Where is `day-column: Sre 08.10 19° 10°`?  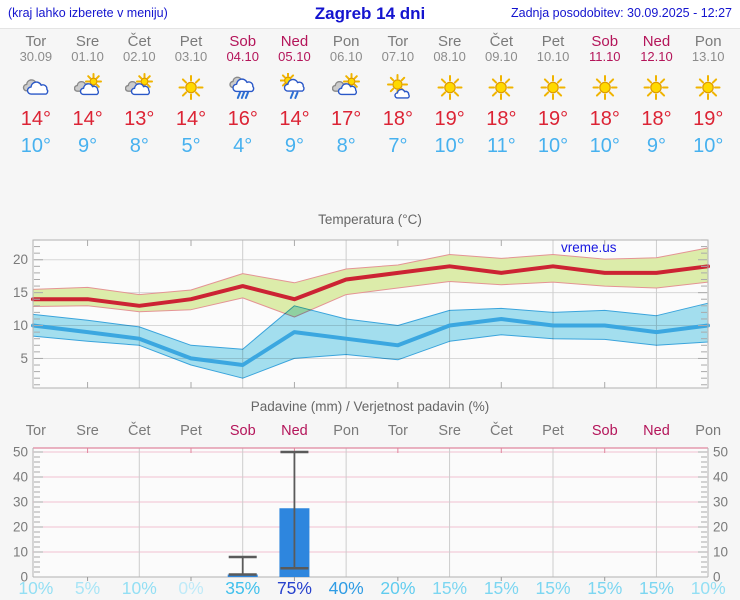
day-column: Sre 08.10 19° 10° is located at coordinates (450, 95).